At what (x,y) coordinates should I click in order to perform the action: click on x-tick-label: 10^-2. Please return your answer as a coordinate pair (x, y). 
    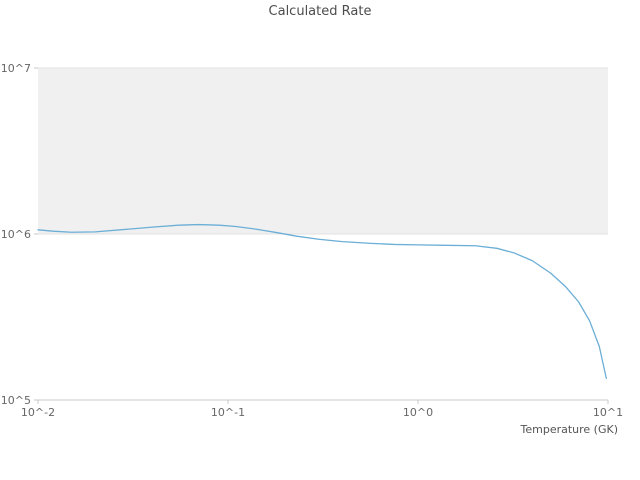
    Looking at the image, I should click on (38, 412).